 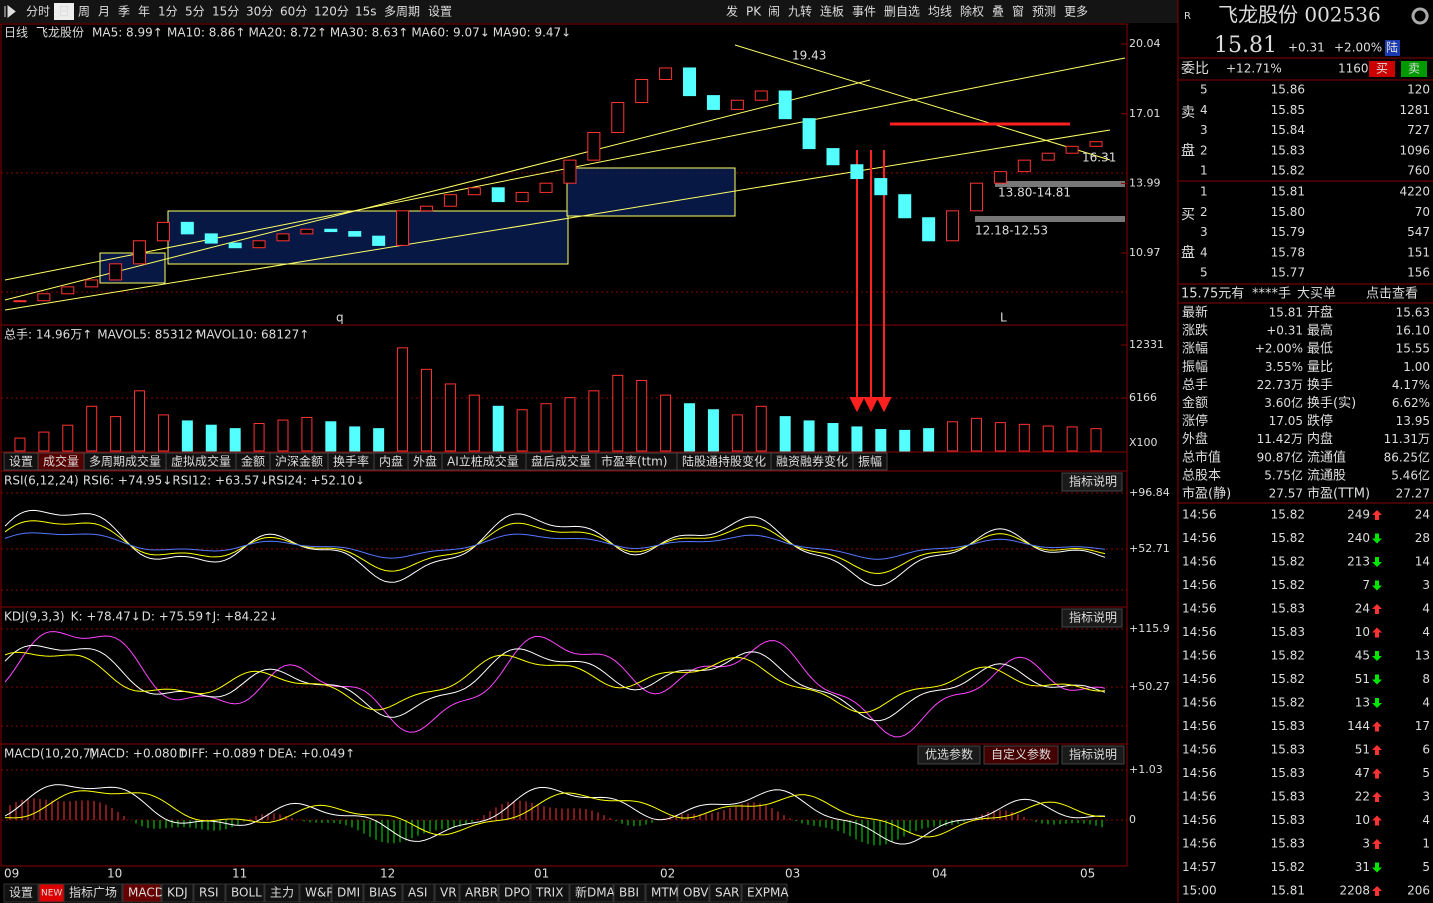 I want to click on toolbar-item: 分时, so click(x=38, y=12).